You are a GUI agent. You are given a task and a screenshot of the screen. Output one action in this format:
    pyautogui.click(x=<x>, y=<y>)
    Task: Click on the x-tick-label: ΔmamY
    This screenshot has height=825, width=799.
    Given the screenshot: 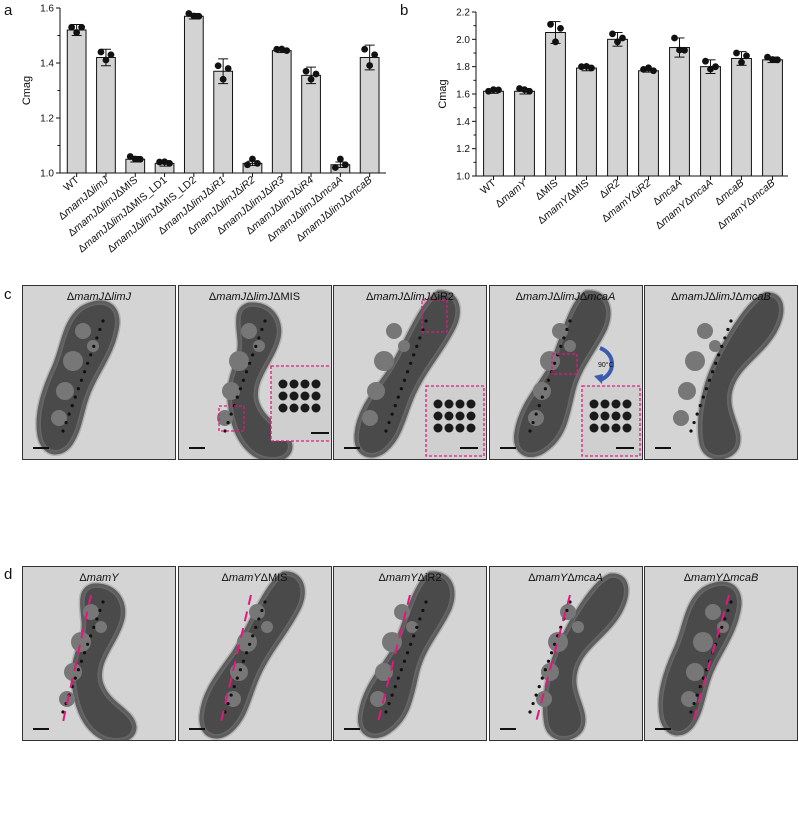 What is the action you would take?
    pyautogui.click(x=511, y=193)
    